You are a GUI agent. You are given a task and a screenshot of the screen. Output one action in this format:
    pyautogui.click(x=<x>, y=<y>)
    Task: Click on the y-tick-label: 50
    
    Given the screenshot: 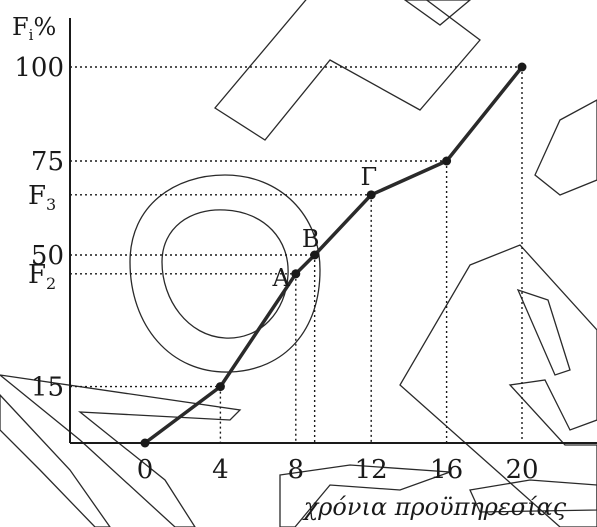 What is the action you would take?
    pyautogui.click(x=47, y=256)
    